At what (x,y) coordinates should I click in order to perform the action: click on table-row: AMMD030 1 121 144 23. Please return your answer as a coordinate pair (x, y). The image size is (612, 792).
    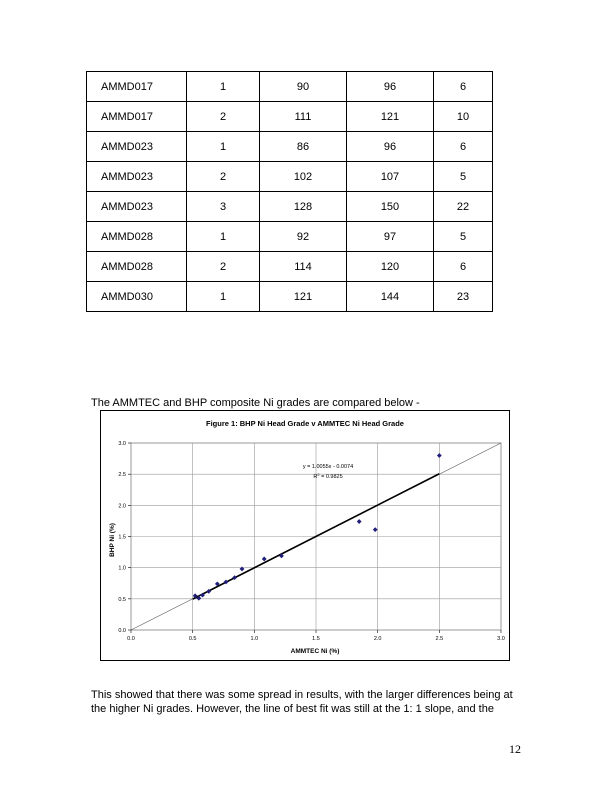
    Looking at the image, I should click on (289, 296).